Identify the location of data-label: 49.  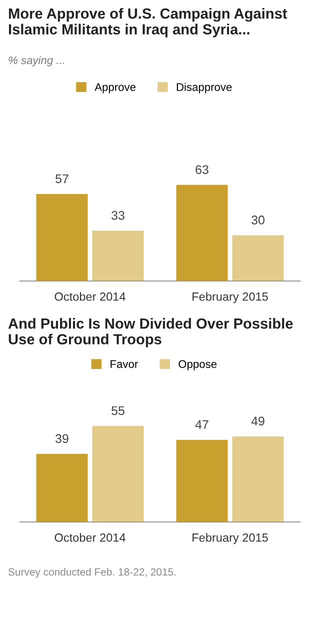
(257, 421).